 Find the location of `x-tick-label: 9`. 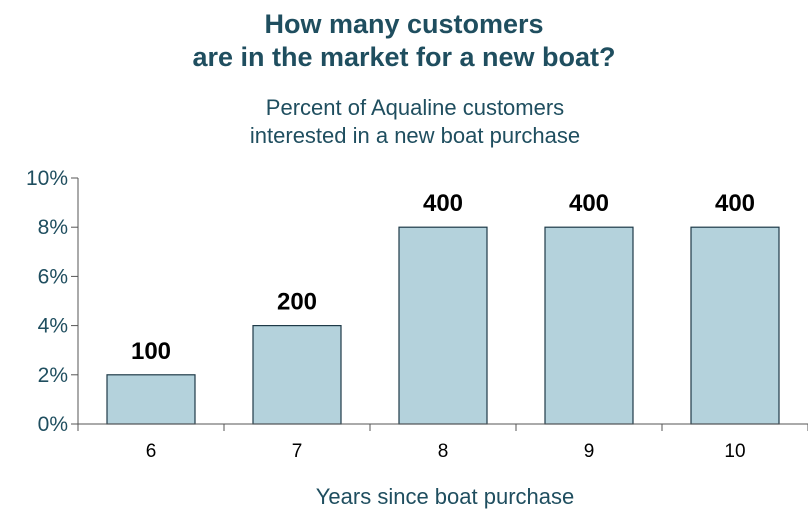

x-tick-label: 9 is located at coordinates (589, 451).